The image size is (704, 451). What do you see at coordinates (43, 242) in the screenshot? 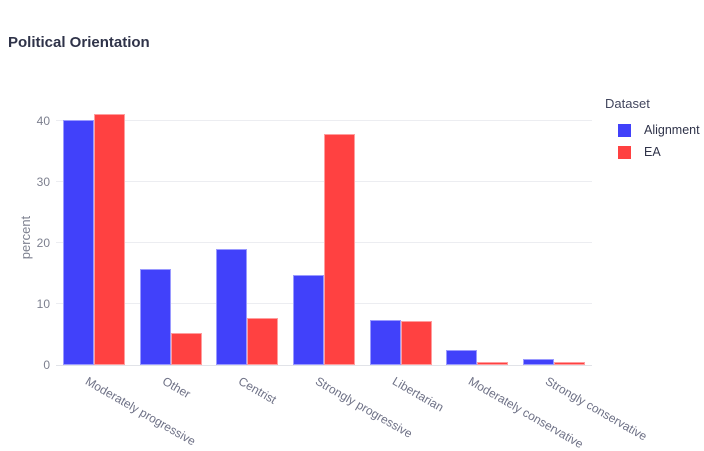
I see `y-tick-label-20: 20` at bounding box center [43, 242].